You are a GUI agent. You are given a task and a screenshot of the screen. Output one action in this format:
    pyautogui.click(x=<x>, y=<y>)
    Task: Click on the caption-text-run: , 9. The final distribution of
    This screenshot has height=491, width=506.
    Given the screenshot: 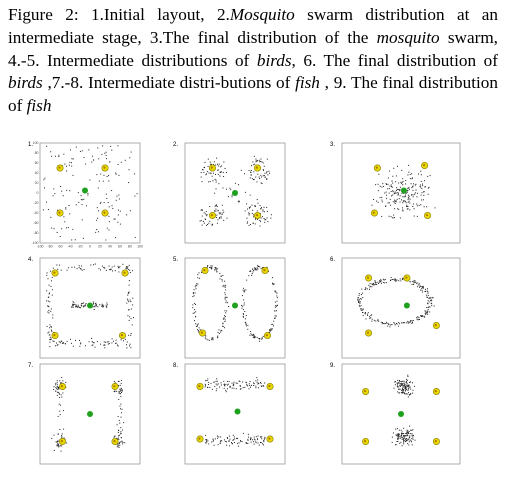 What is the action you would take?
    pyautogui.click(x=253, y=94)
    